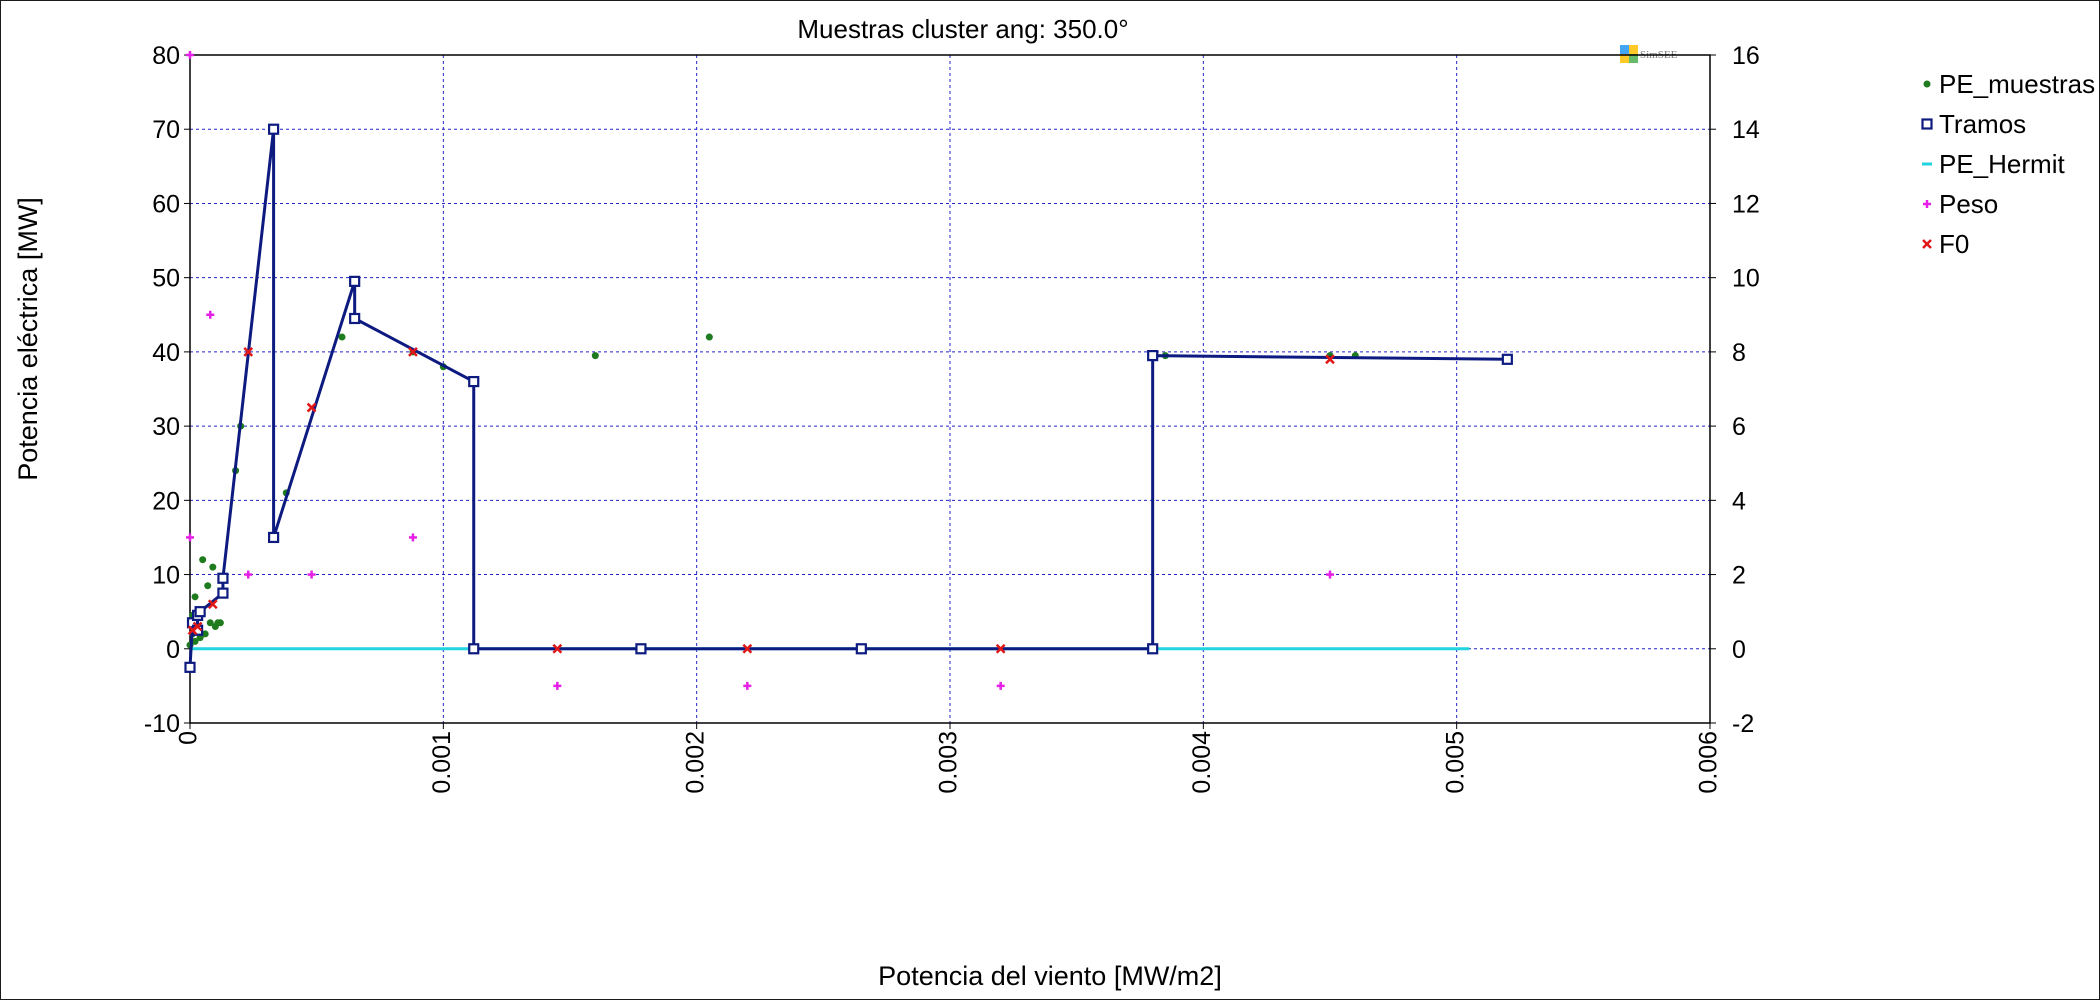 This screenshot has height=1000, width=2100. I want to click on y-tick-label: -10, so click(162, 724).